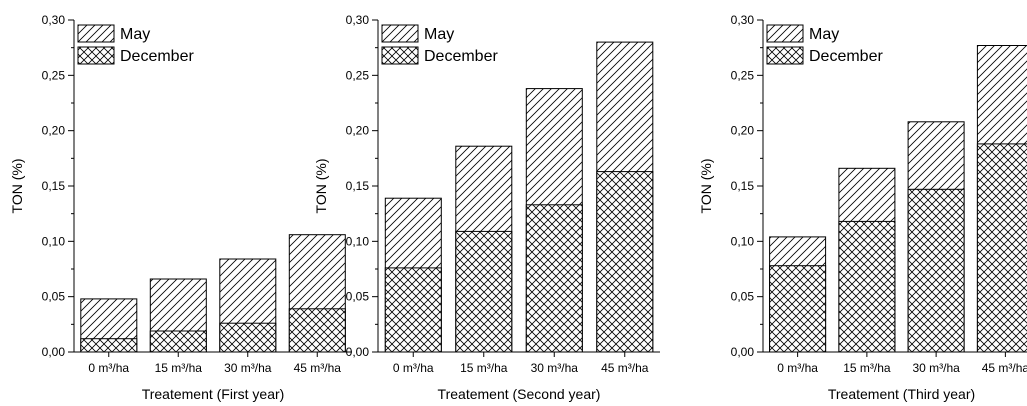 This screenshot has width=1027, height=406. What do you see at coordinates (901, 394) in the screenshot?
I see `x-axis-title: Treatement (Third year)` at bounding box center [901, 394].